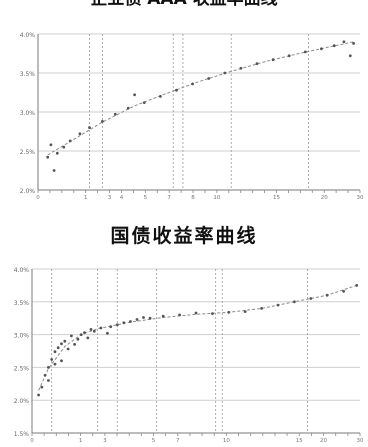 The height and width of the screenshot is (447, 368). I want to click on bottom-x-axis-ticks: 0 1 3 5 7 10 15 20 30, so click(197, 438).